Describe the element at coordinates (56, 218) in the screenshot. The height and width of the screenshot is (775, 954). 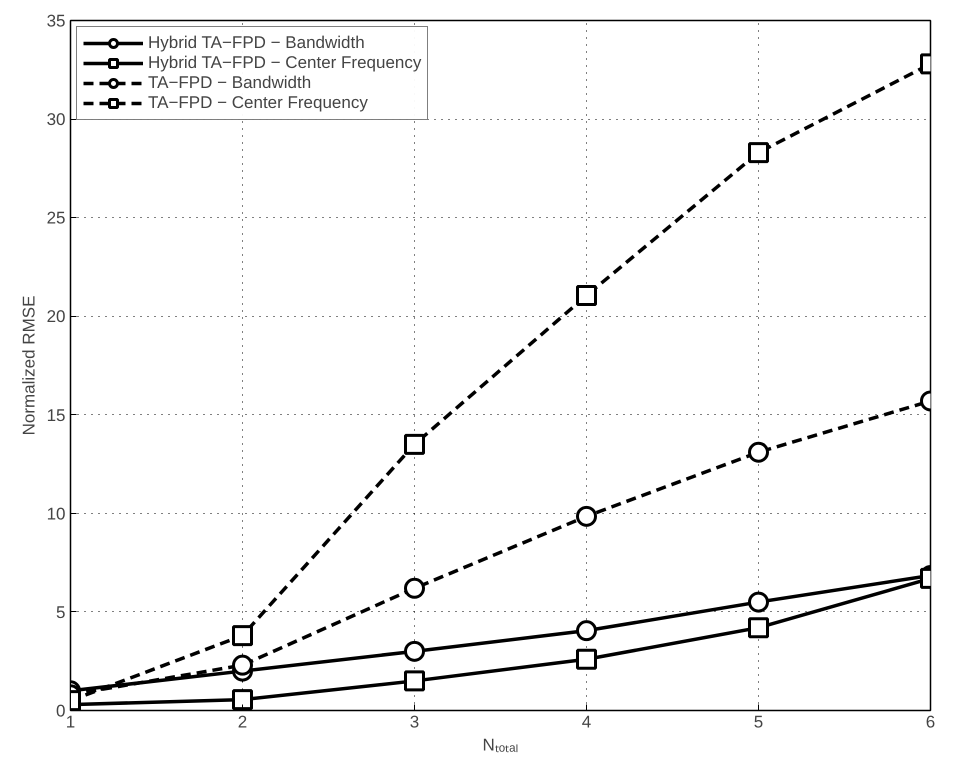
I see `y-tick-label: 25` at that location.